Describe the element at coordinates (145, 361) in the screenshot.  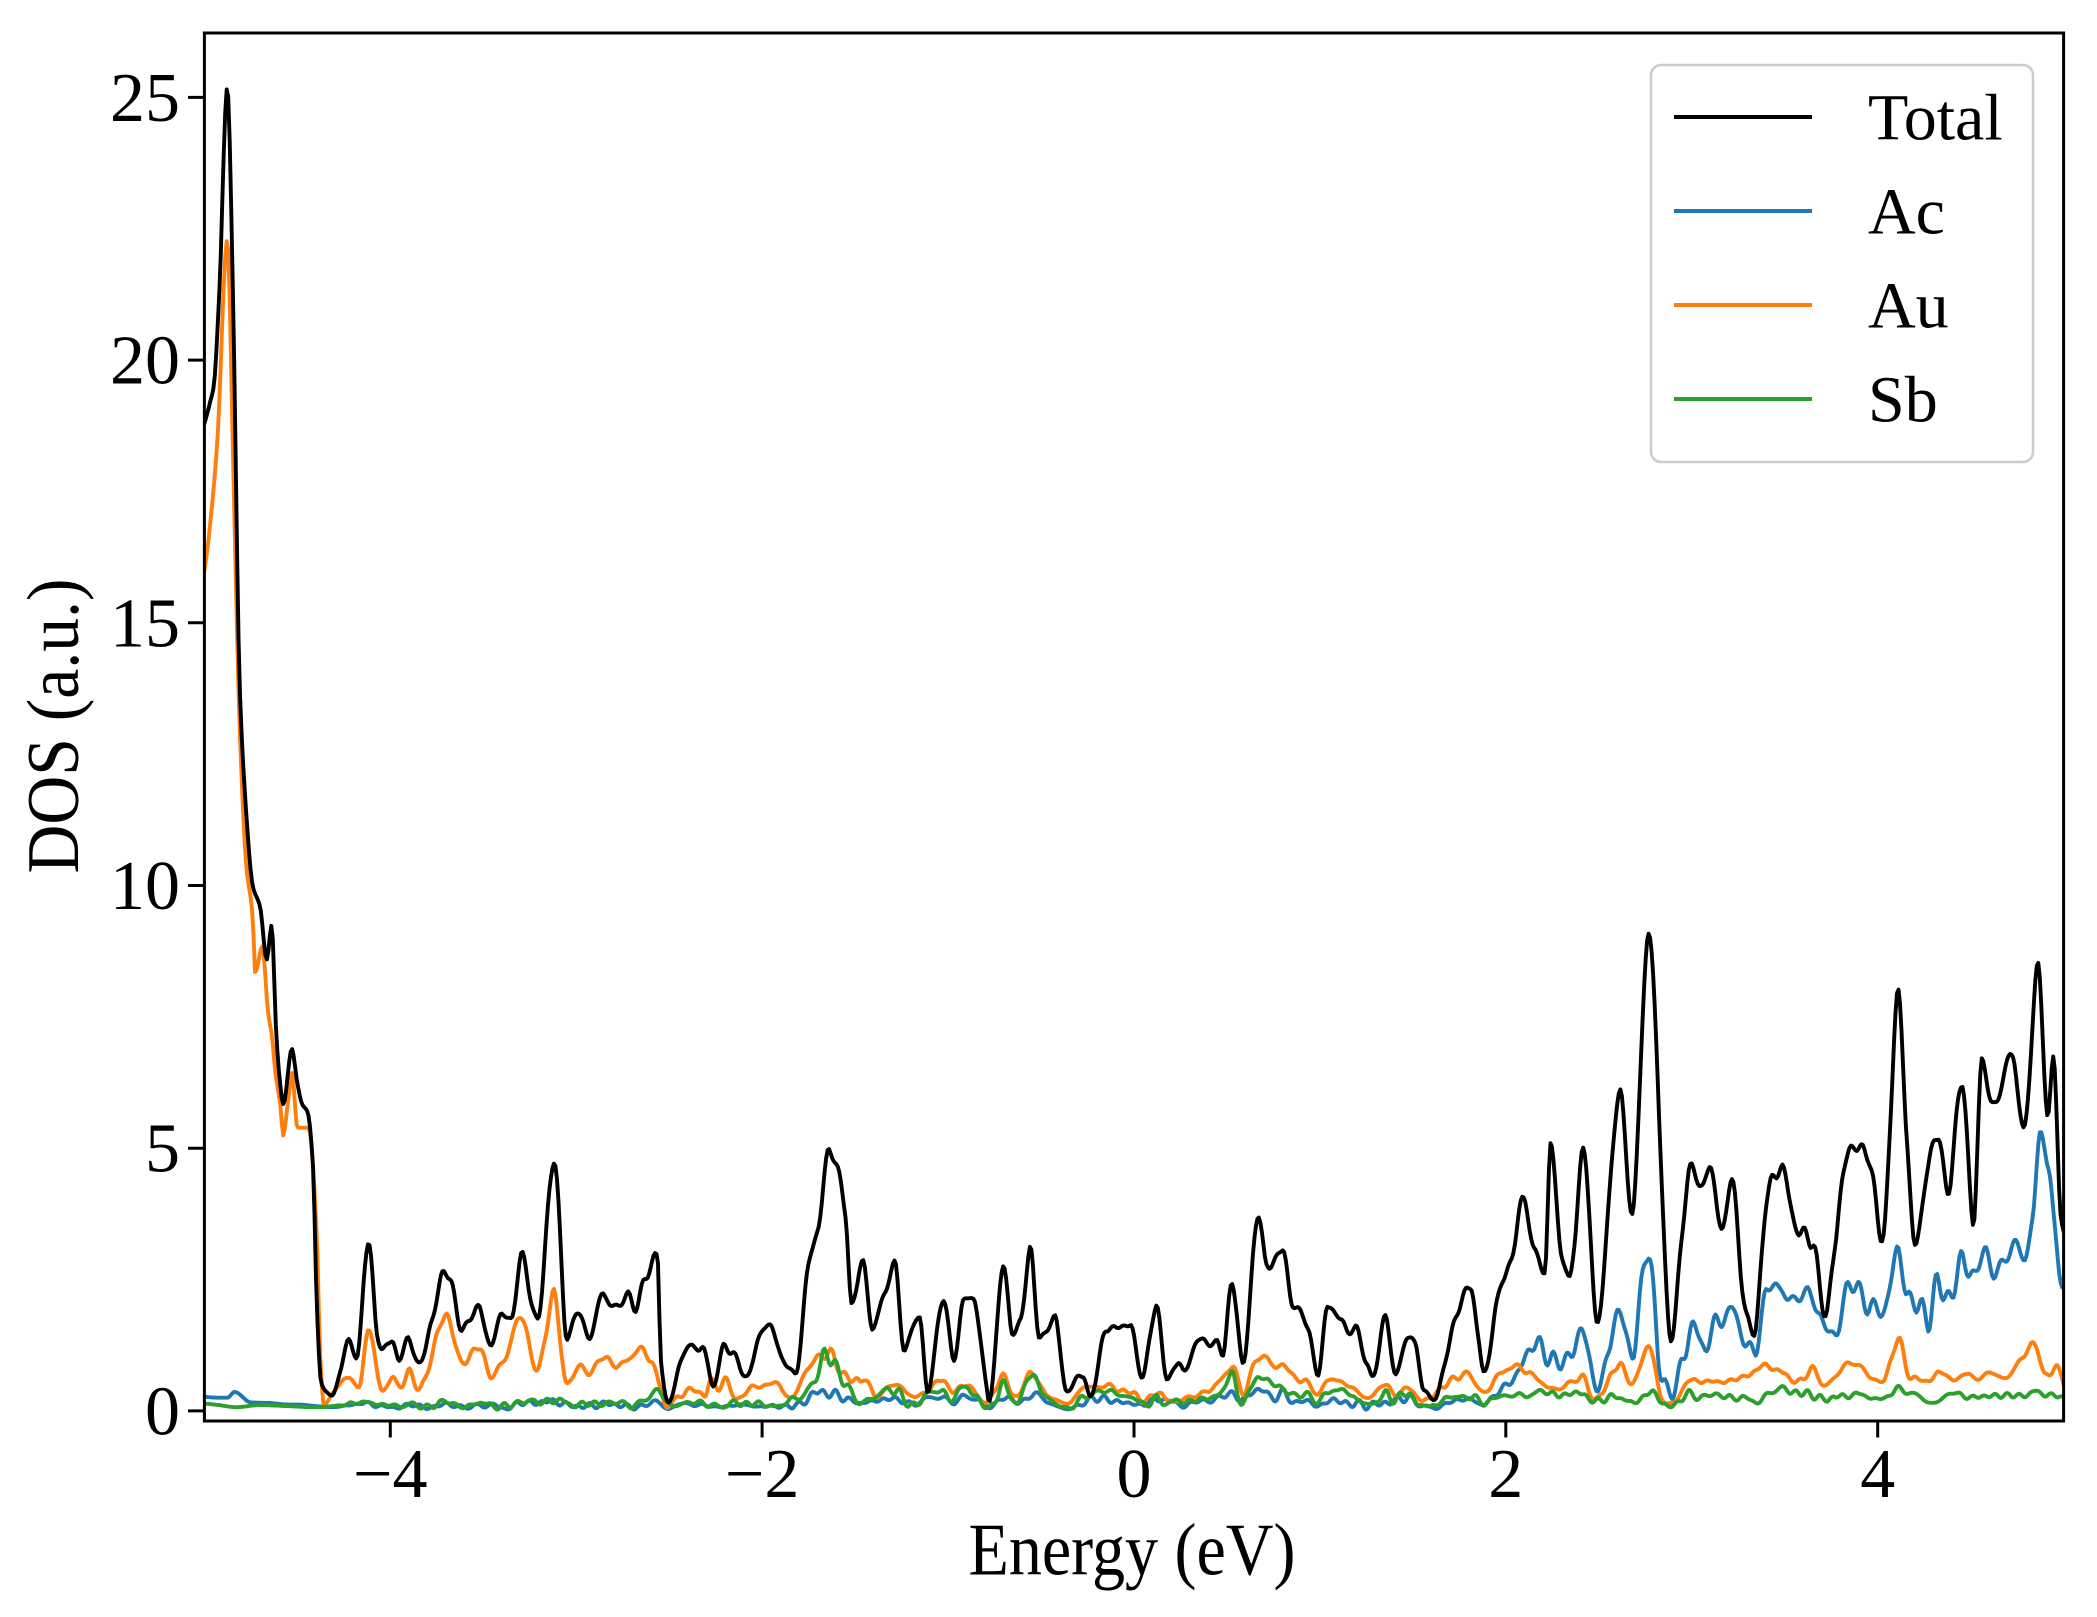
I see `svg-text: 20` at that location.